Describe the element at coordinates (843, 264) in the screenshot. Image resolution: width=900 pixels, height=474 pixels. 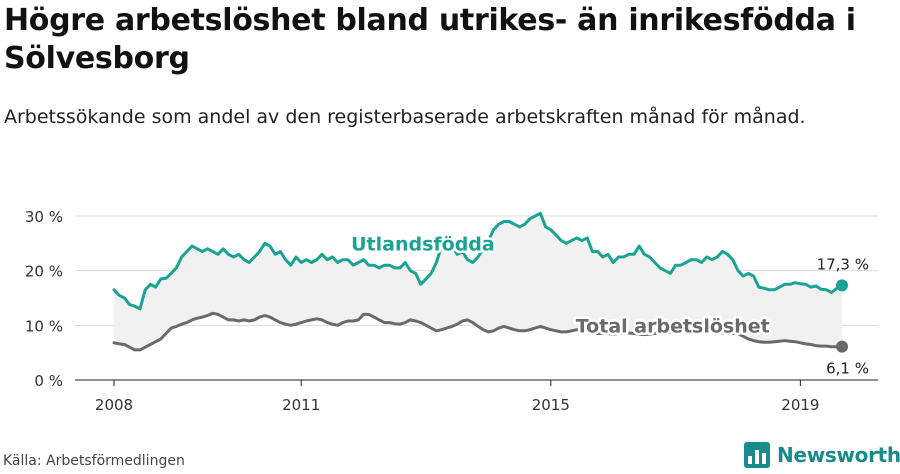
I see `series-end-value-label: 17,3 %` at that location.